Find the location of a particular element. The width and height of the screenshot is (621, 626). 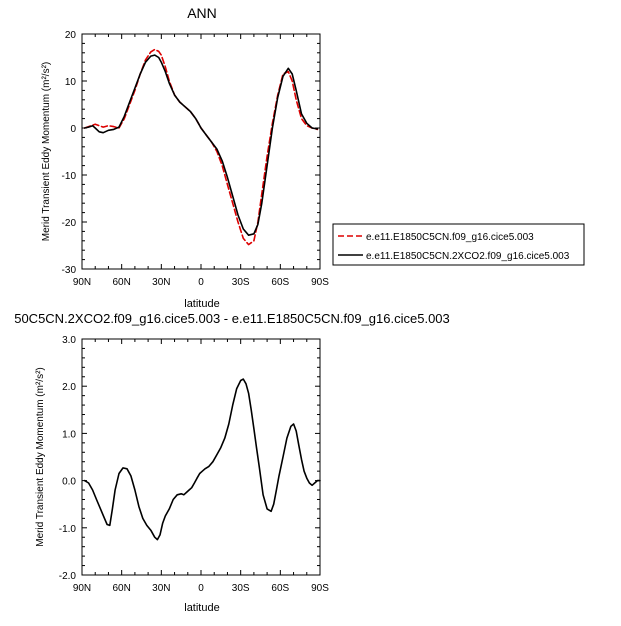

top-plot-frame is located at coordinates (201, 151).